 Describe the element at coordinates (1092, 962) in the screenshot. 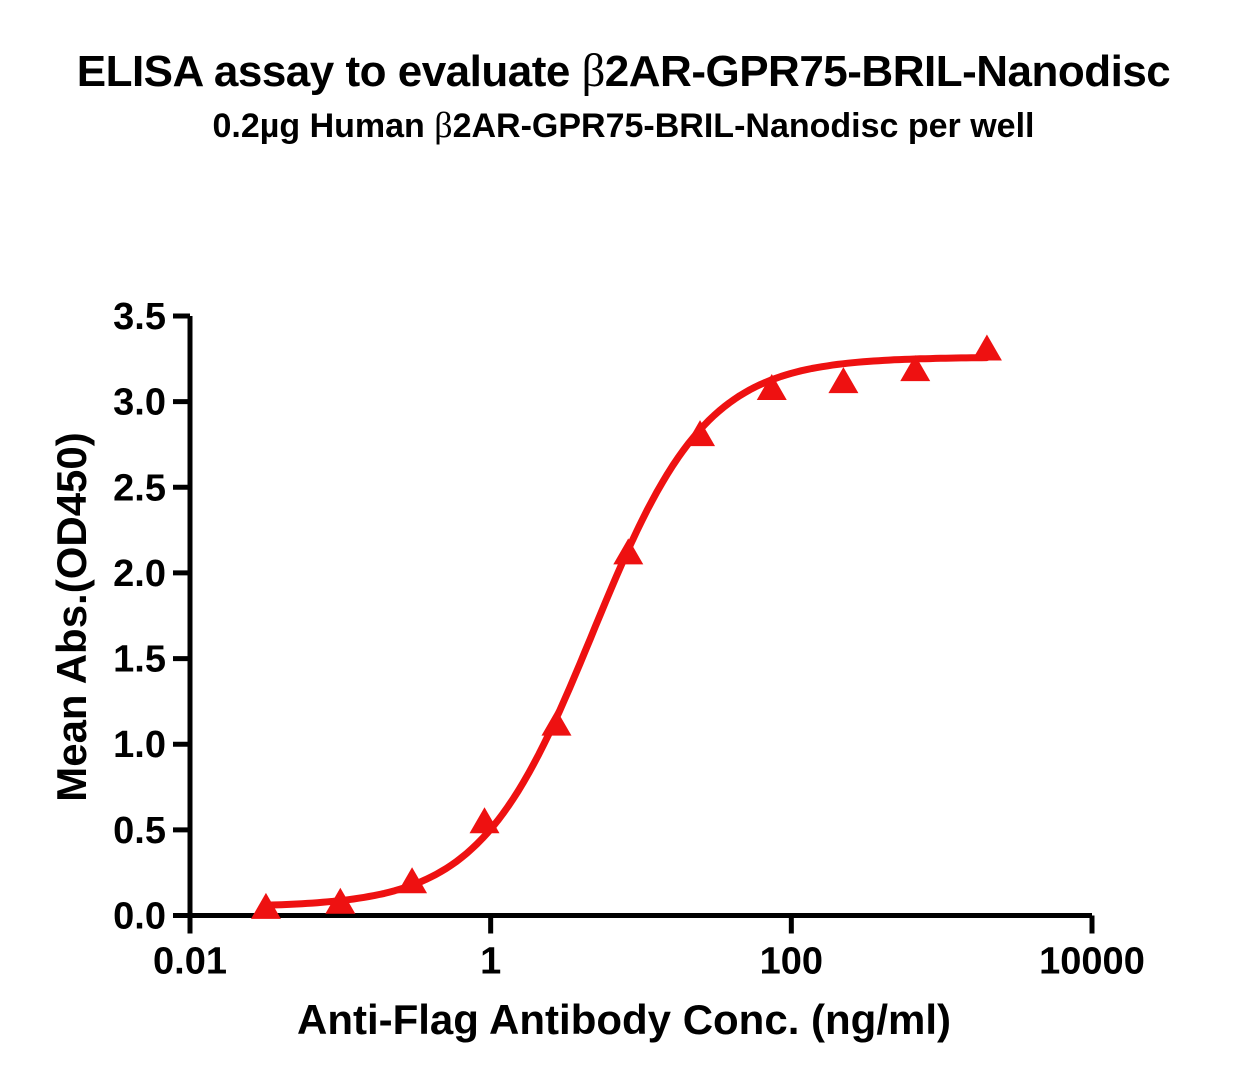

I see `x-tick-label: 10000` at that location.